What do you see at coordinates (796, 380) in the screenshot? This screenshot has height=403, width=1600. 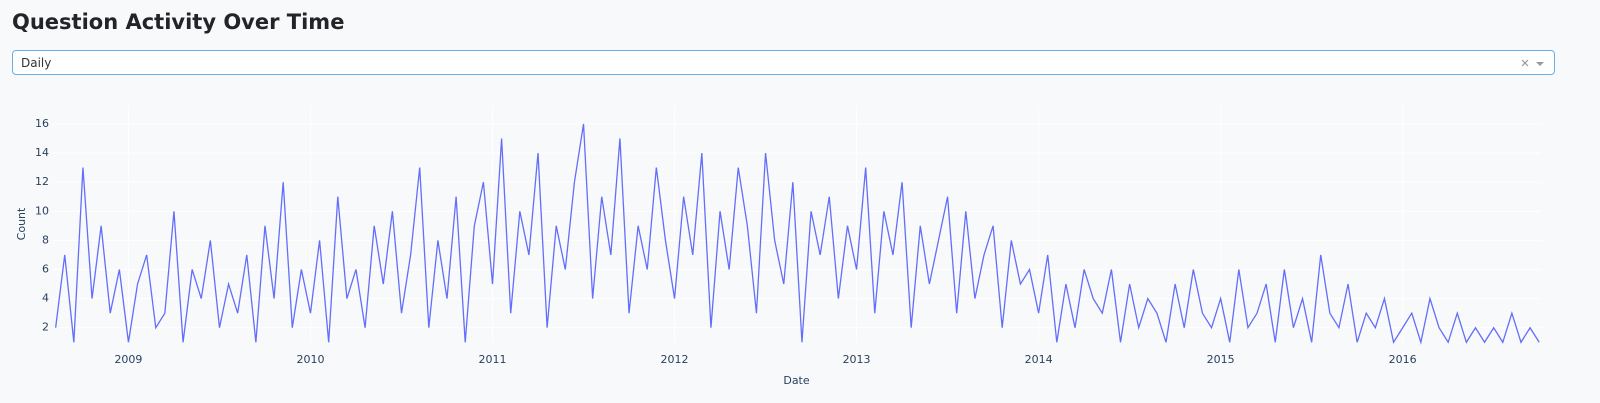 I see `x-axis-label: Date` at bounding box center [796, 380].